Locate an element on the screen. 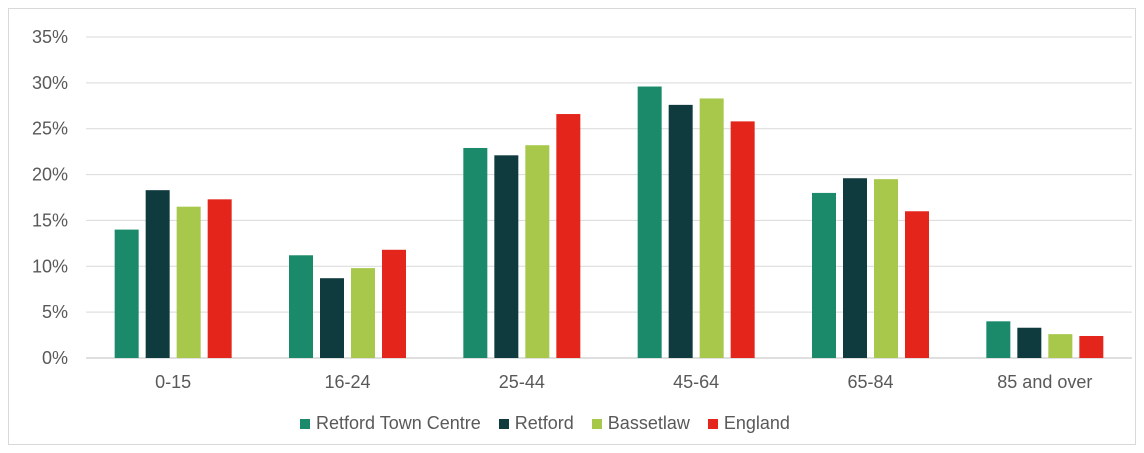 The width and height of the screenshot is (1144, 453). legend-label: Bassetlaw is located at coordinates (648, 423).